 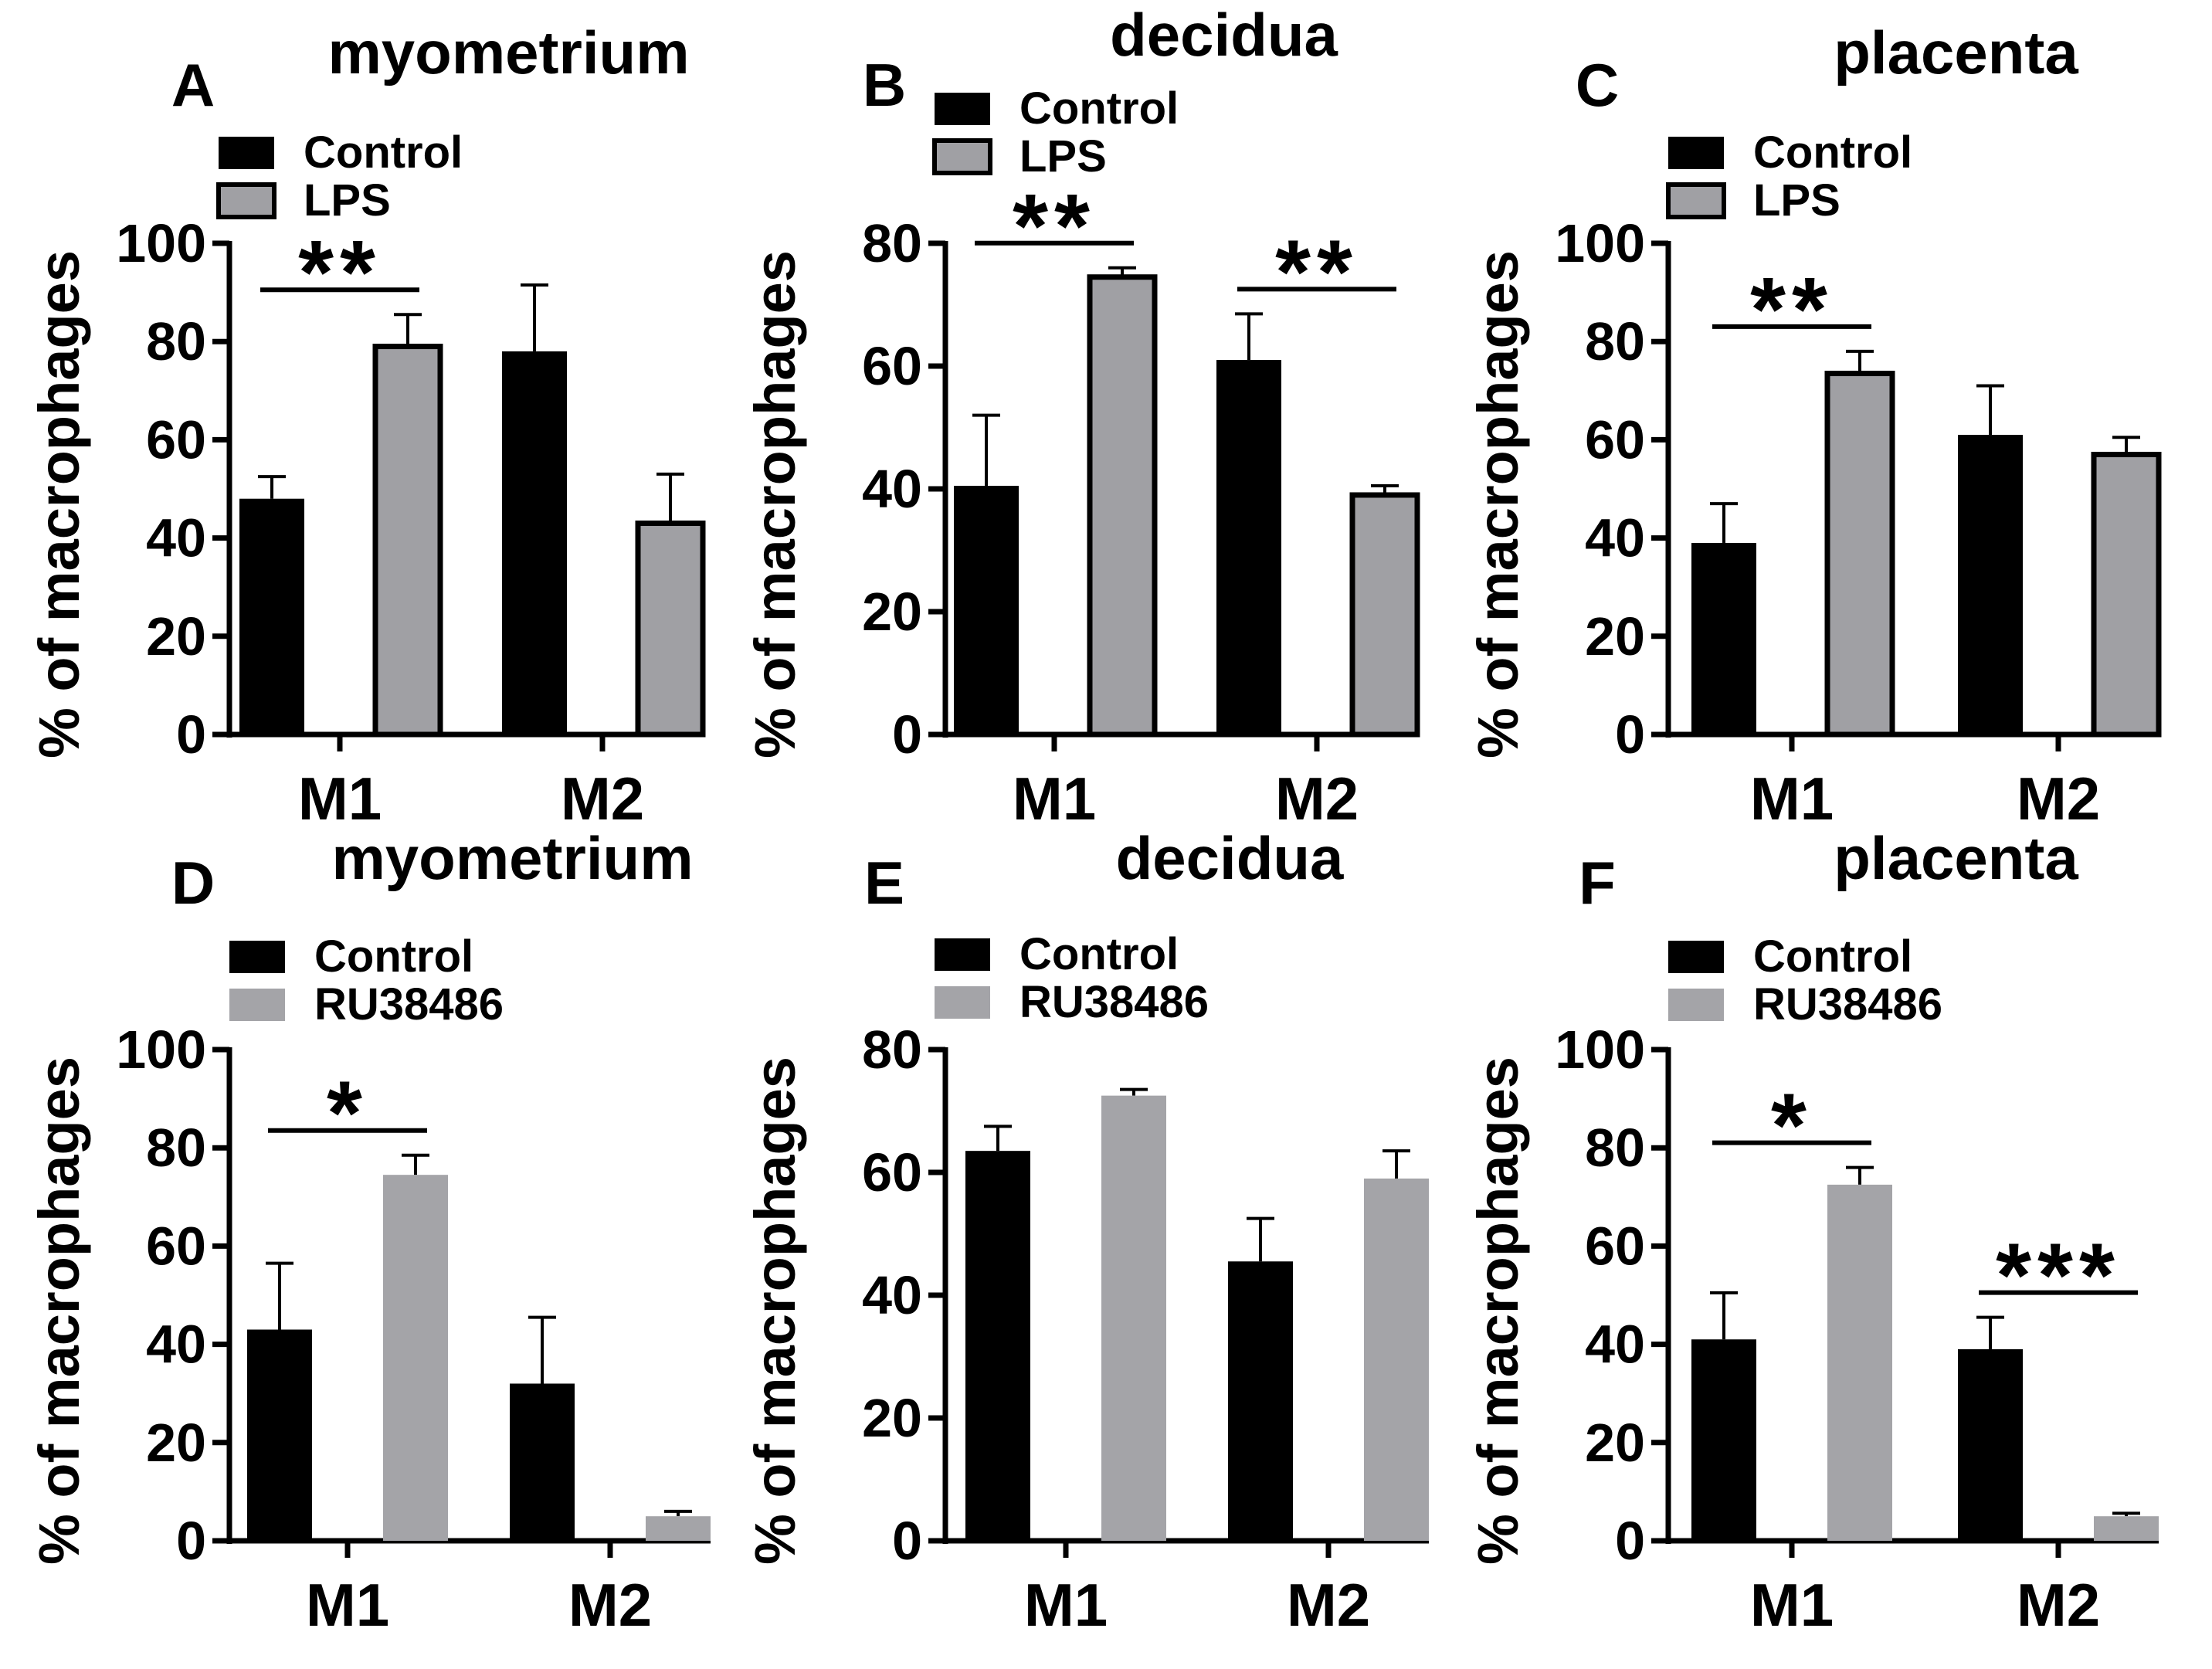 What do you see at coordinates (884, 85) in the screenshot?
I see `panel-letter: B` at bounding box center [884, 85].